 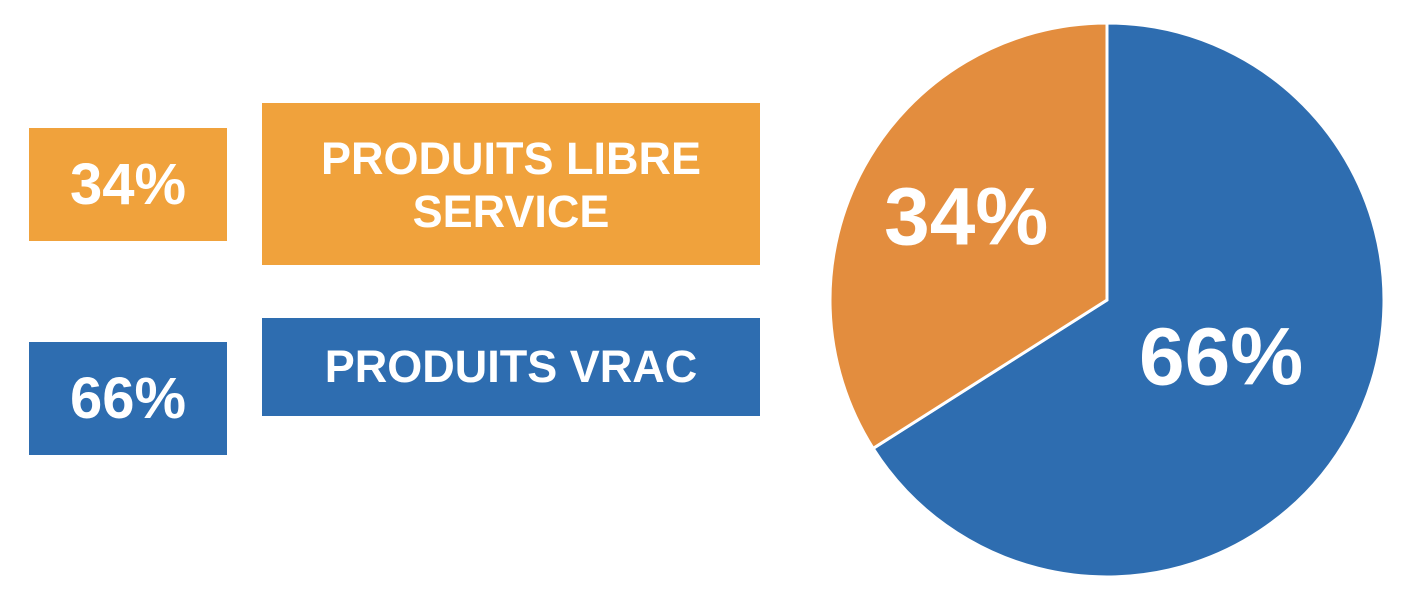 I want to click on pie-data-label-vrac: 66%, so click(x=1221, y=356).